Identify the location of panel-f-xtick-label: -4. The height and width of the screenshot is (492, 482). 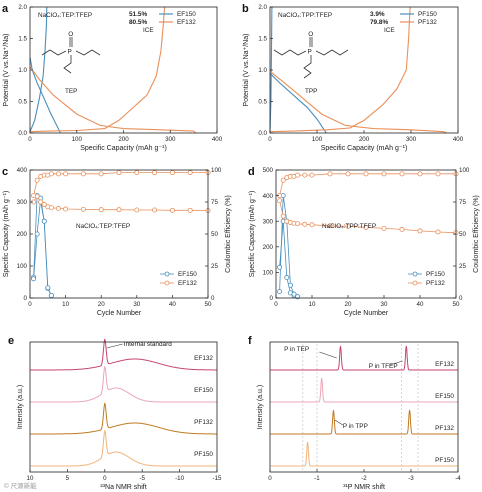
(458, 478).